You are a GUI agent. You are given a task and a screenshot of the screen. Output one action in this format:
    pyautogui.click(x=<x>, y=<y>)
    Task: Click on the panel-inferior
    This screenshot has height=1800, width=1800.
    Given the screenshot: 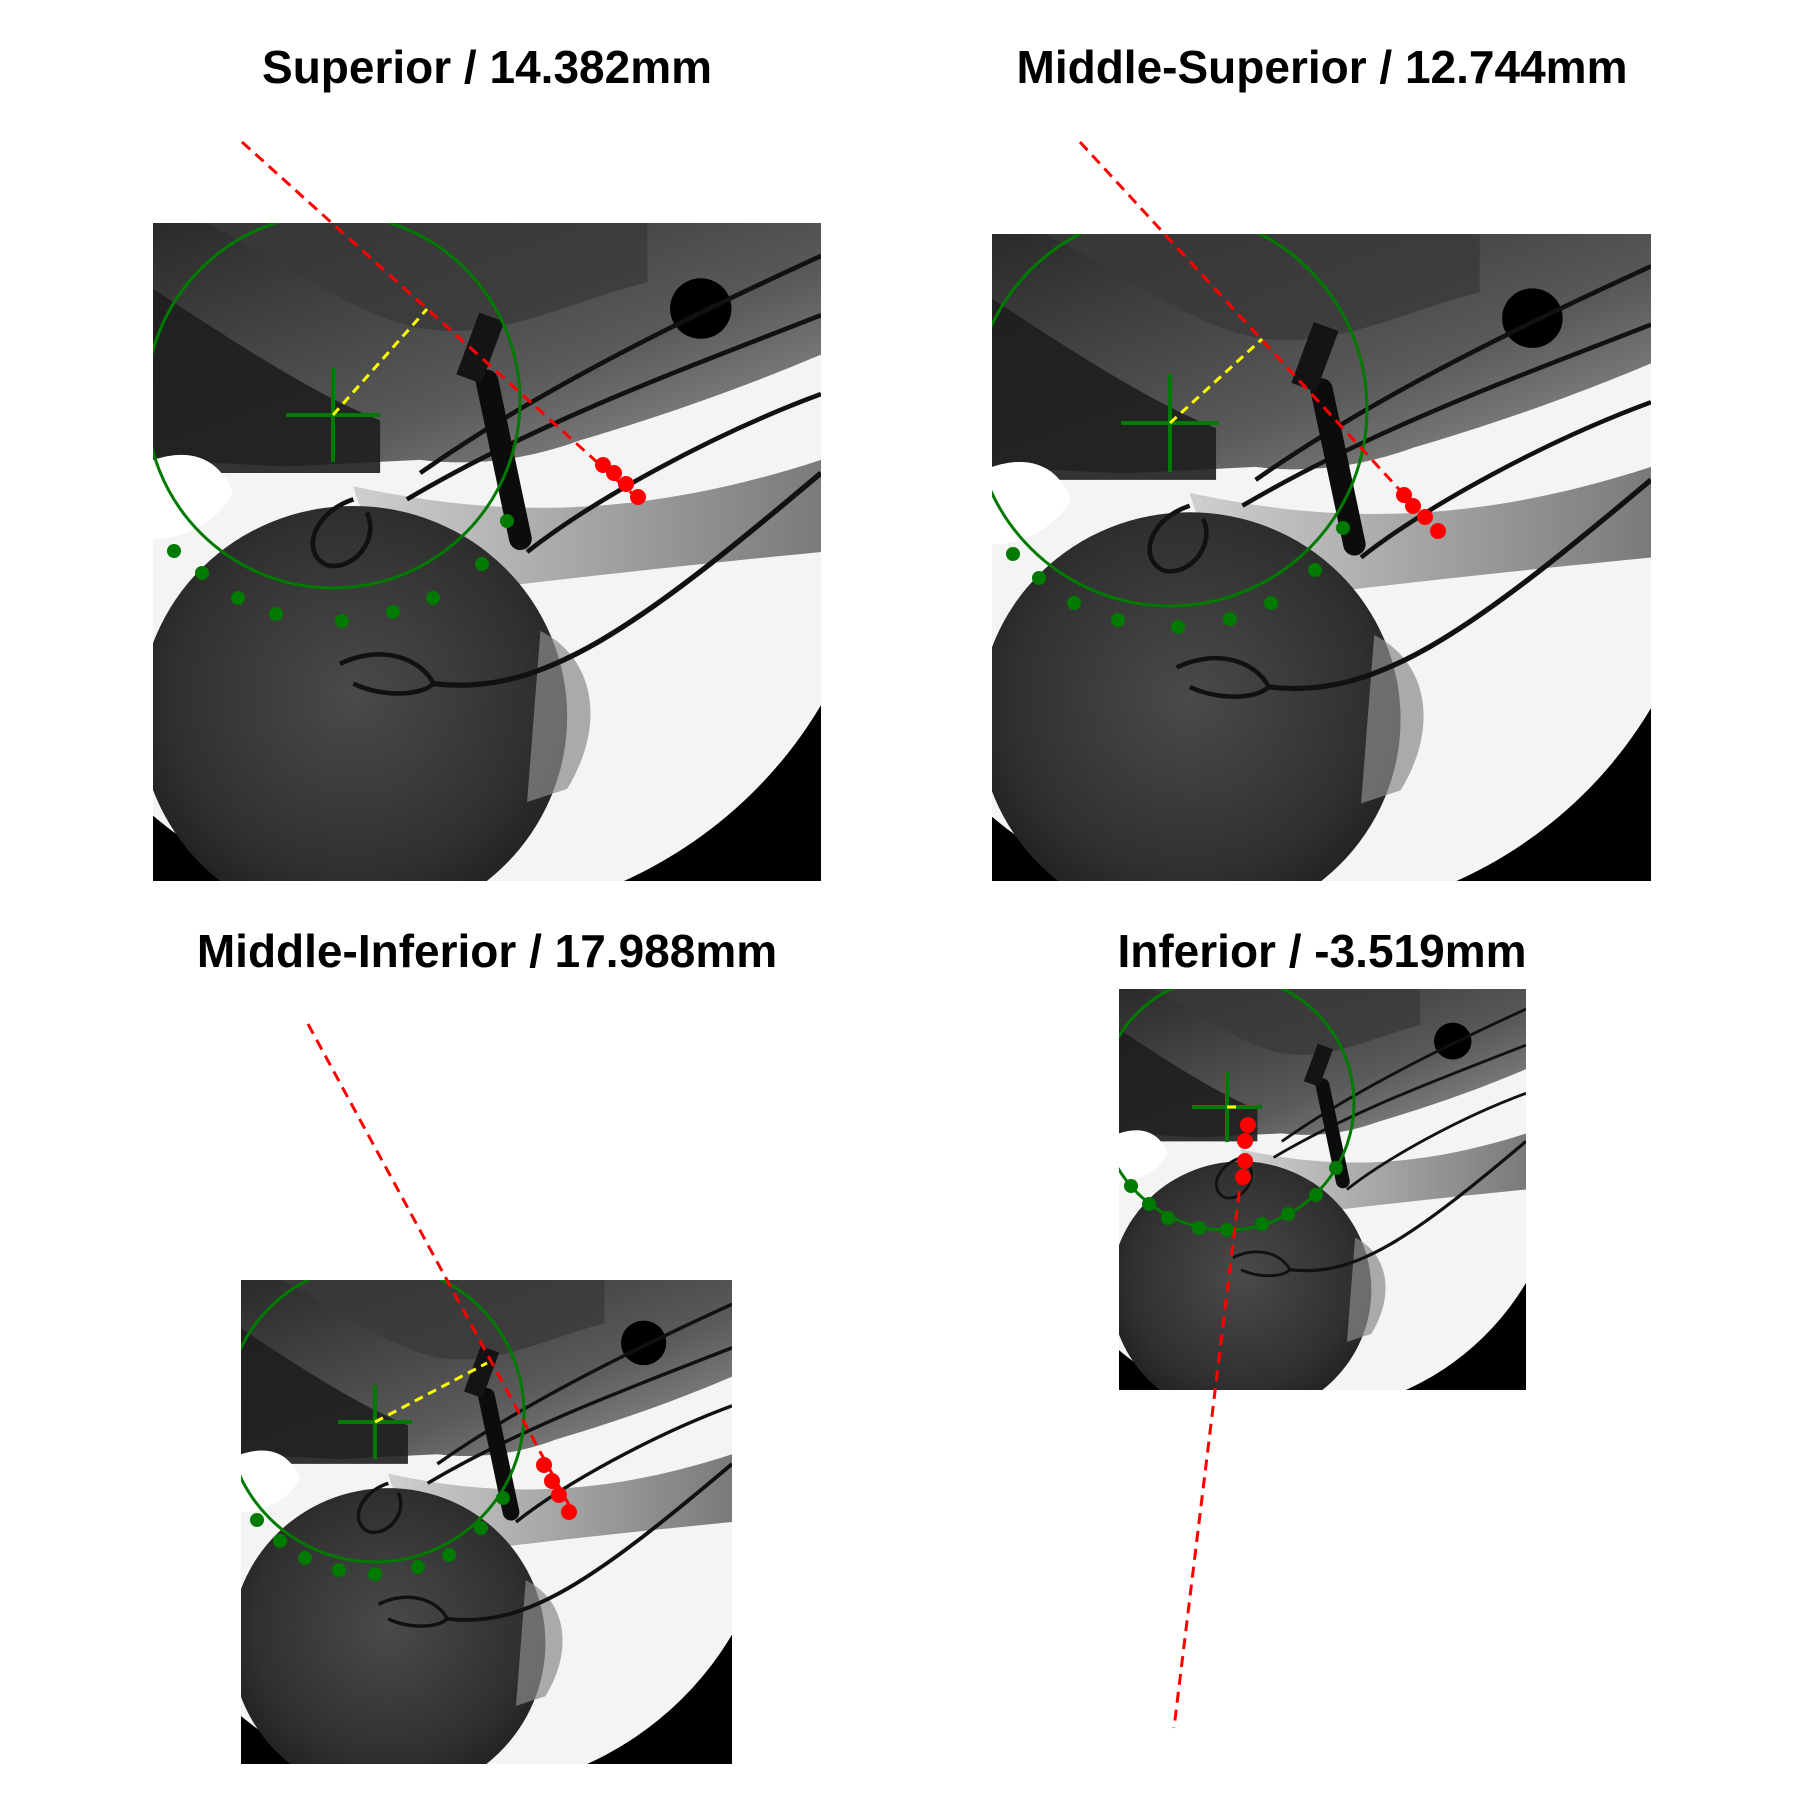 What is the action you would take?
    pyautogui.click(x=1293, y=1307)
    